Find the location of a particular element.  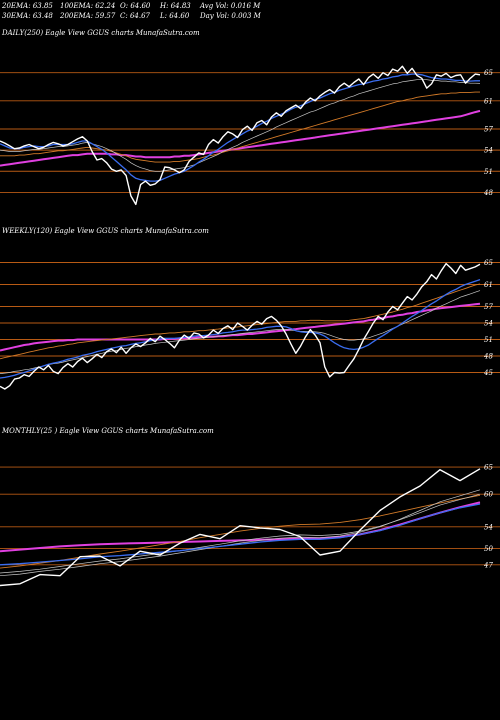

monthly-y-tick-label: 50 is located at coordinates (488, 549).